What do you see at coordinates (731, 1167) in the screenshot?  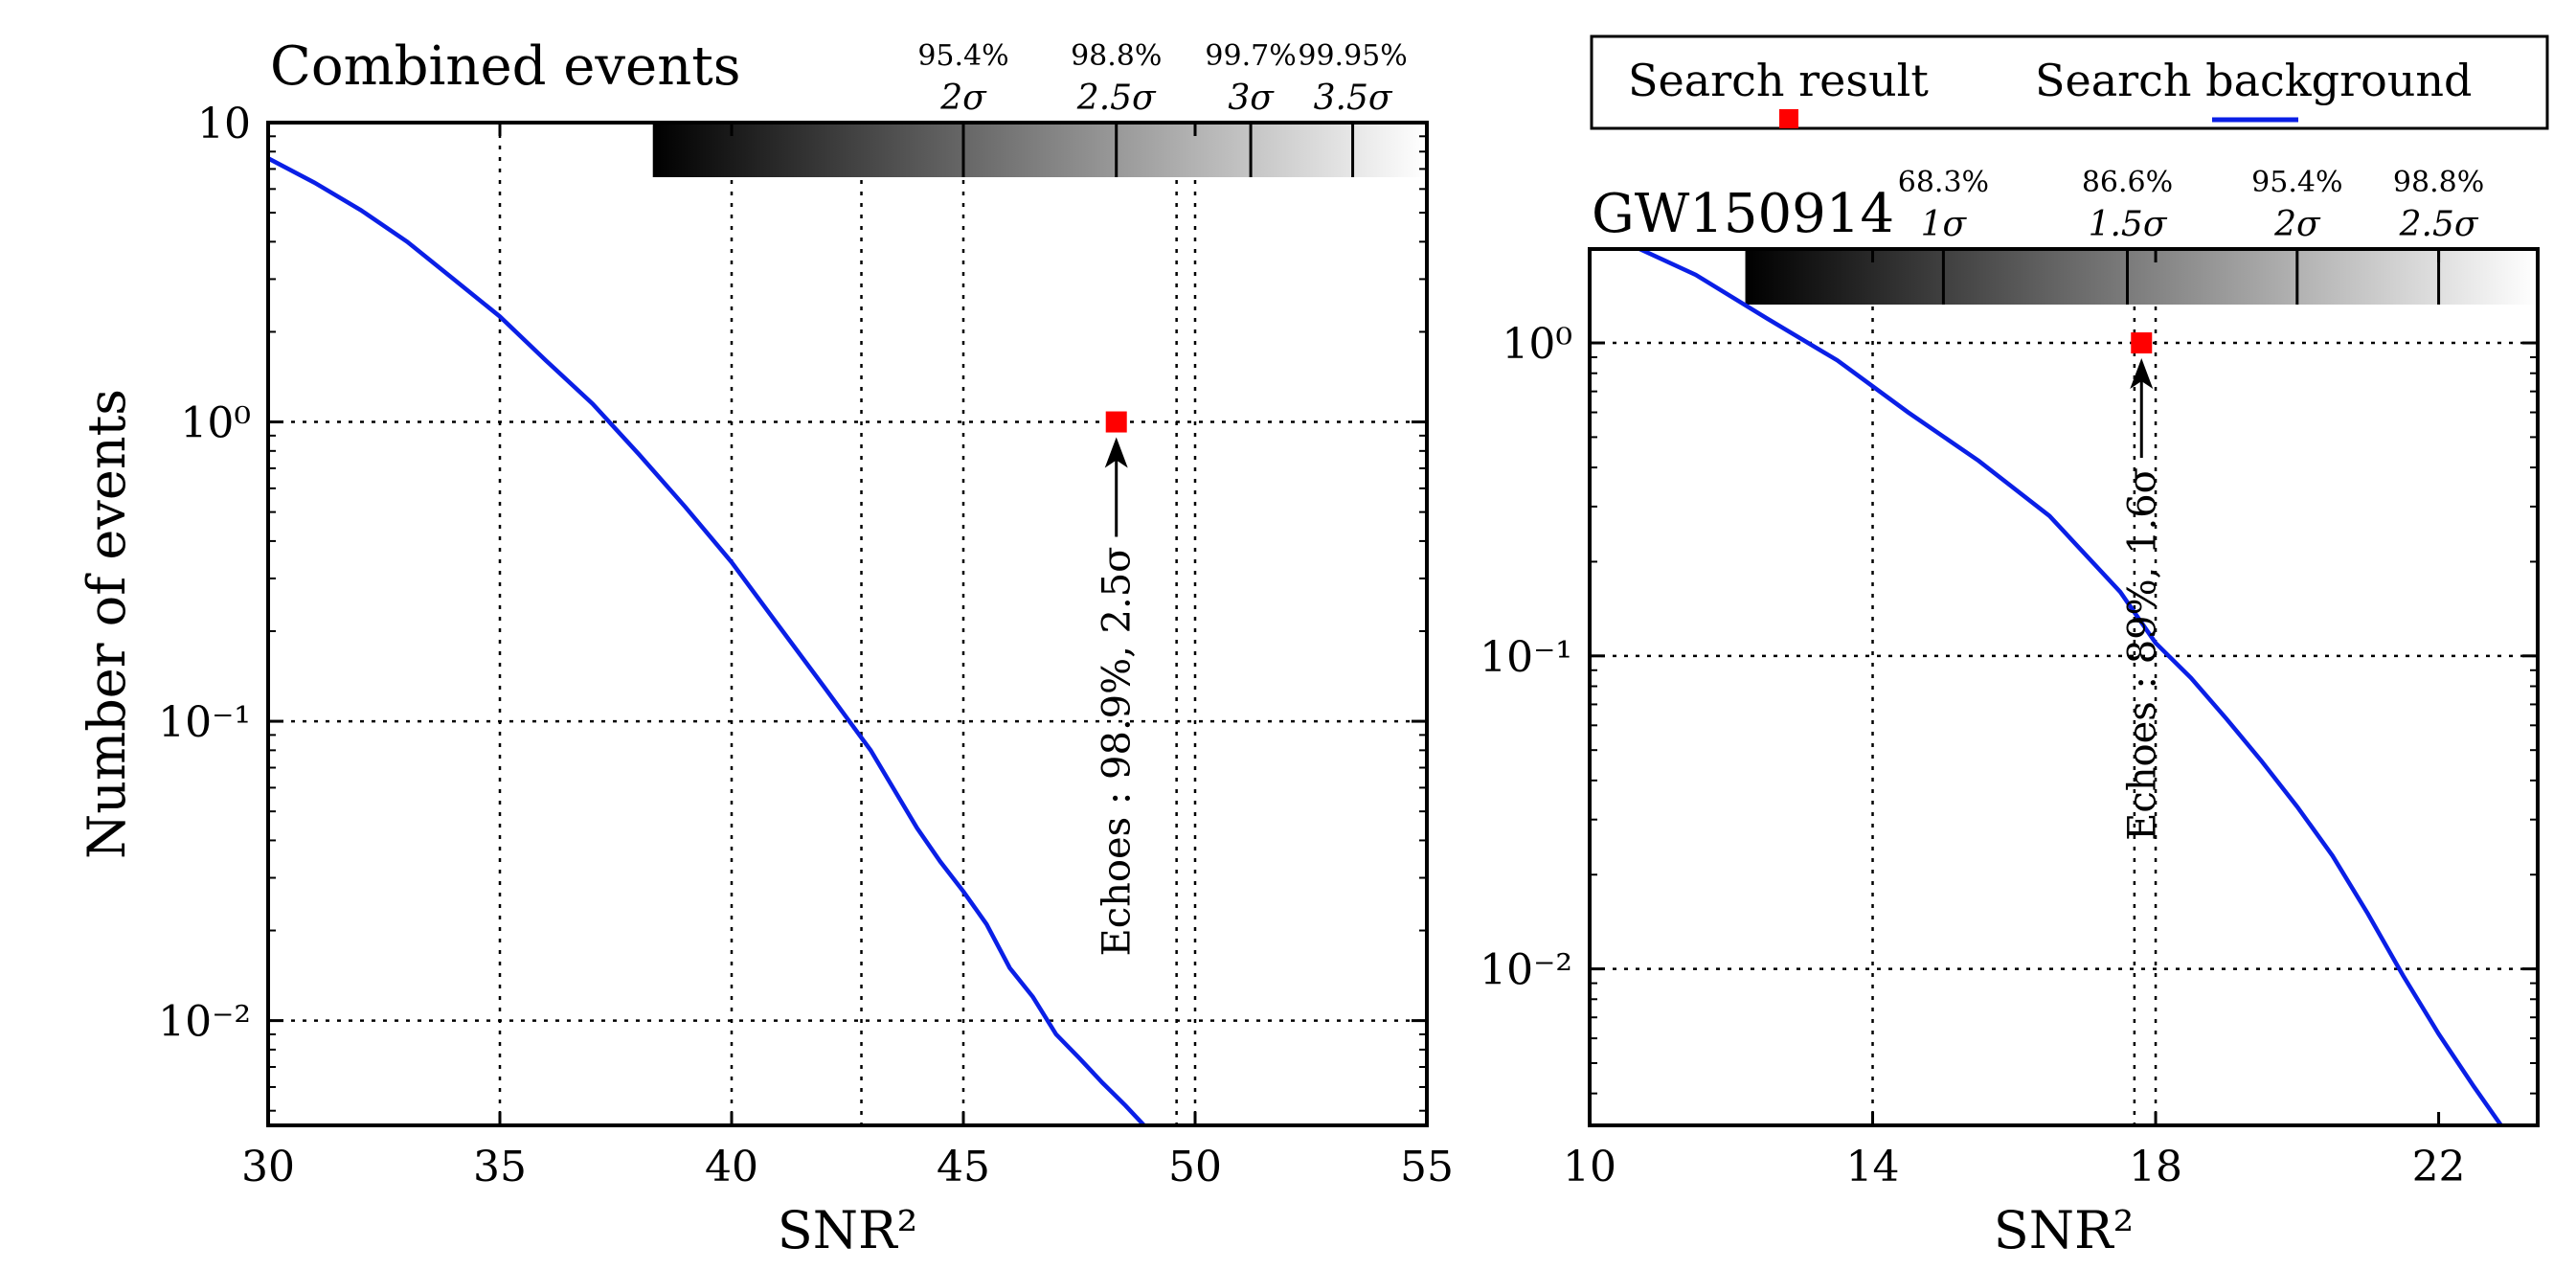 I see `x-tick-label: 40` at bounding box center [731, 1167].